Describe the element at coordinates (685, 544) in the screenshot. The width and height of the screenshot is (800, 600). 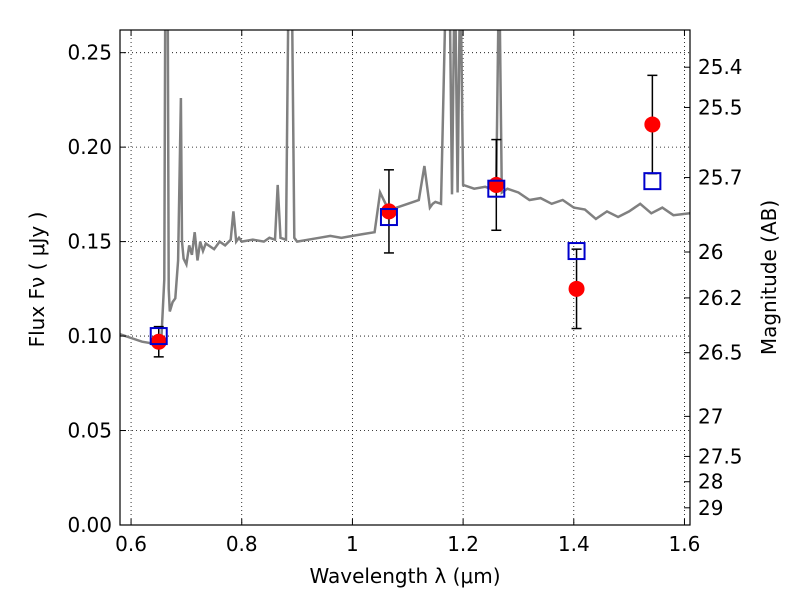
I see `x-tick-label: 1.6` at that location.